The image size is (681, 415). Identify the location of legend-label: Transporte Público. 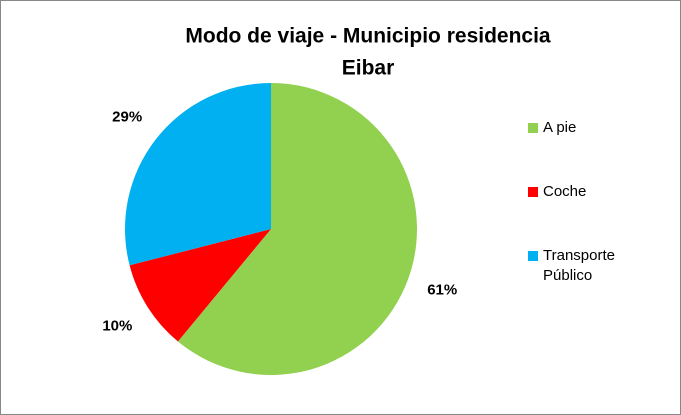
(579, 265).